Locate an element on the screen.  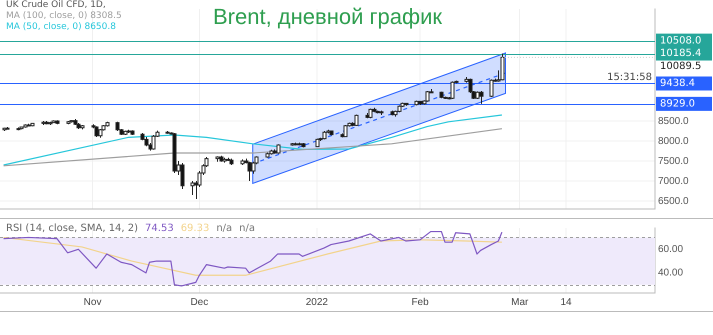
chart-title: Brent, дневной график is located at coordinates (327, 16).